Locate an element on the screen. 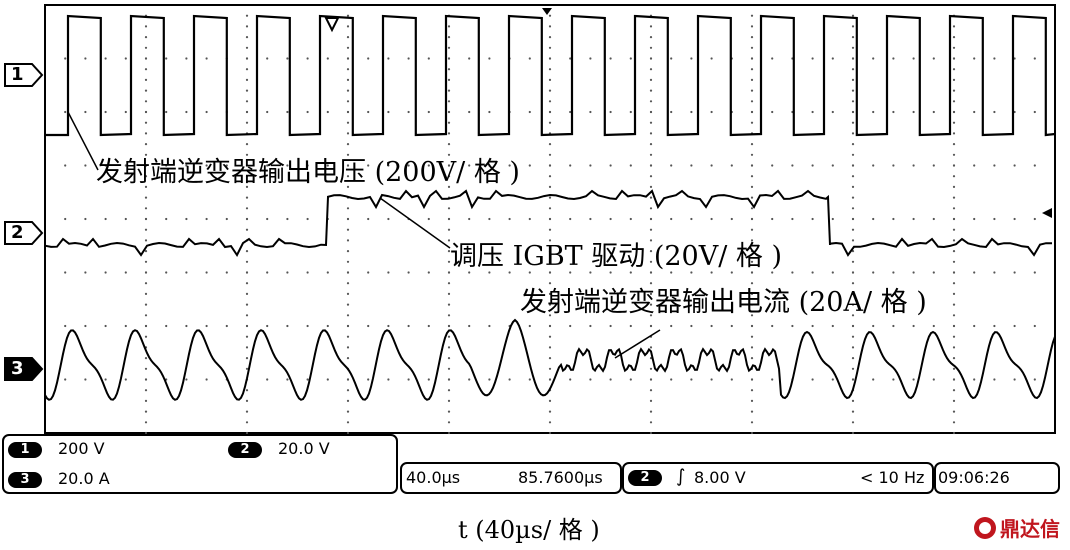  ch2-marker is located at coordinates (24, 233).